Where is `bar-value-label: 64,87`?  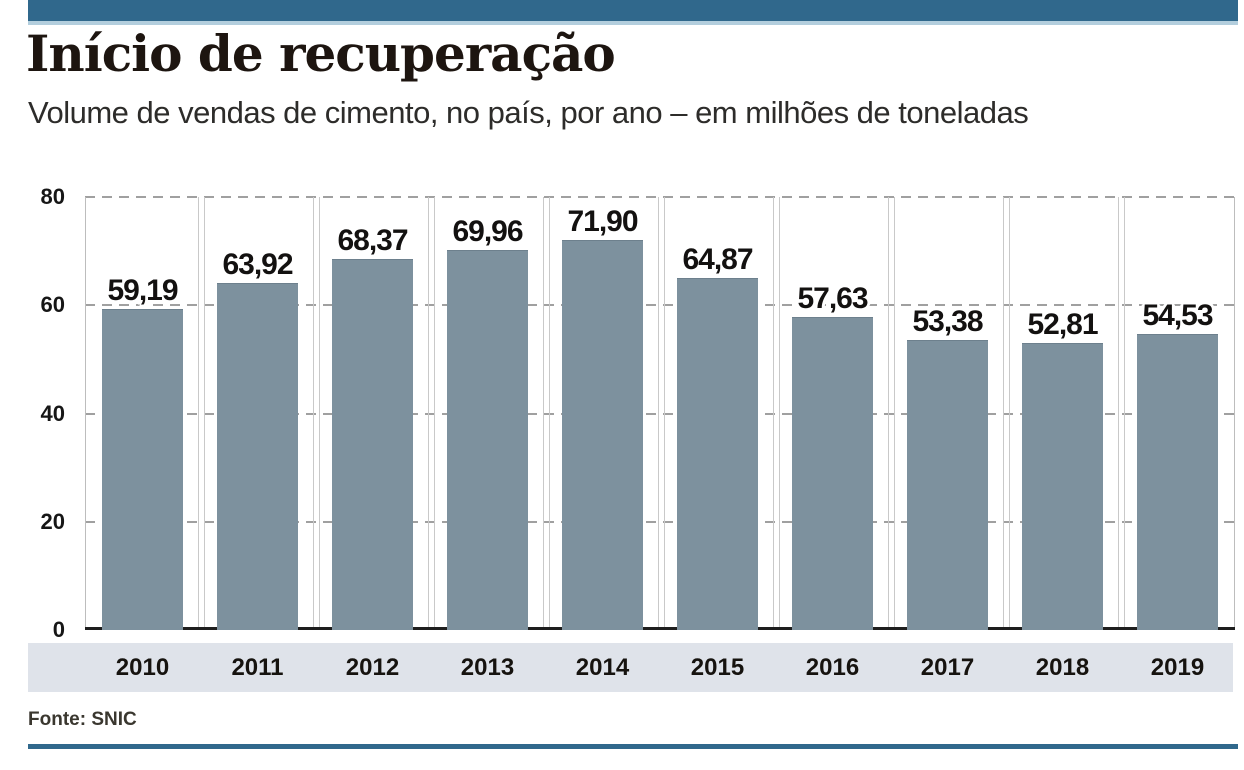 bar-value-label: 64,87 is located at coordinates (717, 259).